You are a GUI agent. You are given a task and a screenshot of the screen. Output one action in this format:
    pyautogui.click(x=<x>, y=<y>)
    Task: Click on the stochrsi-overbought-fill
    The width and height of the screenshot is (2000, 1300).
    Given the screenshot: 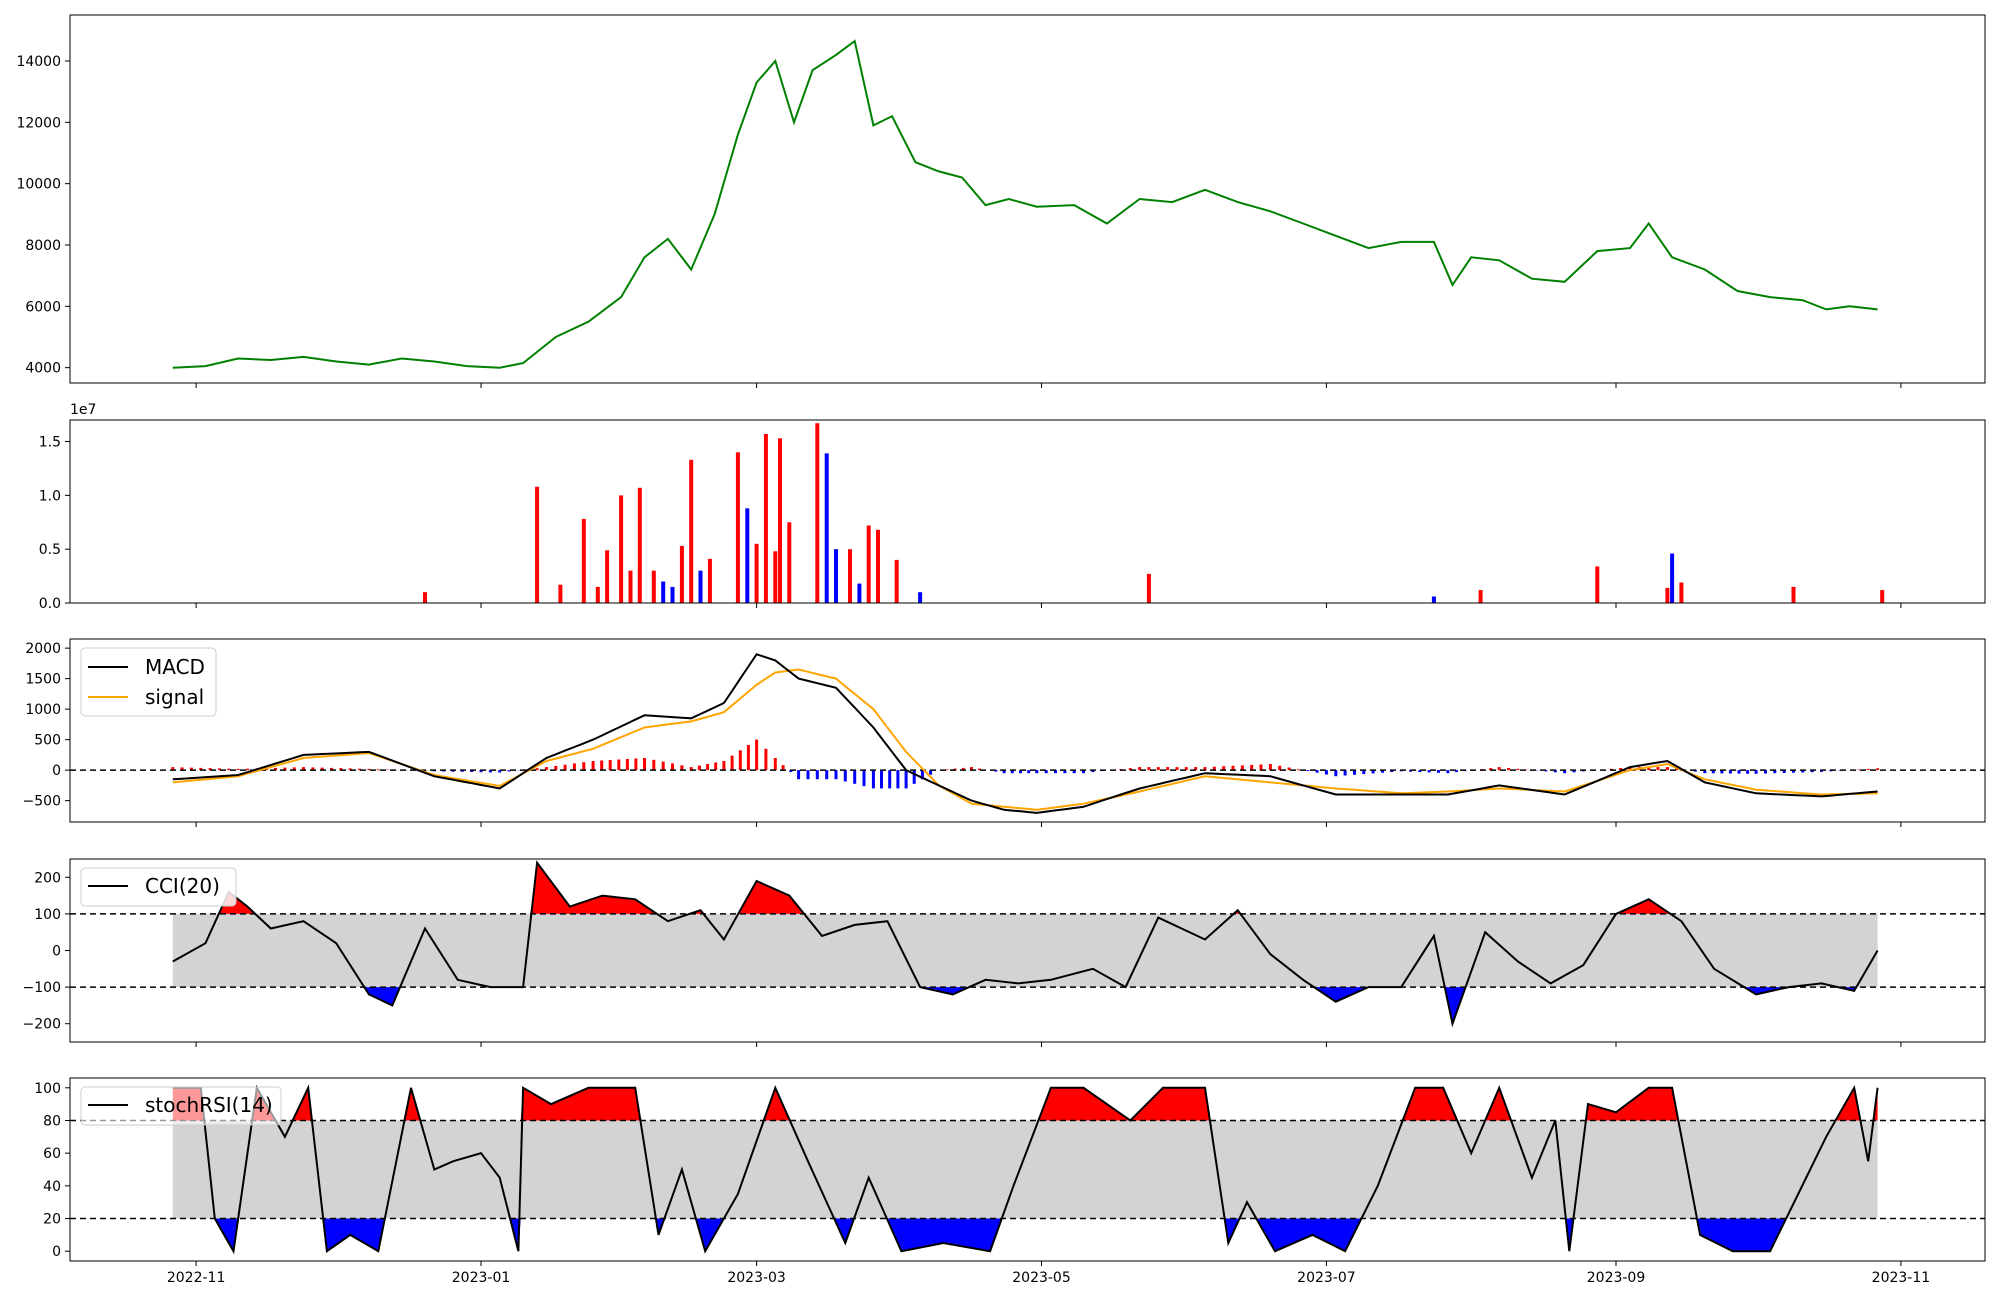 What is the action you would take?
    pyautogui.click(x=1025, y=1104)
    